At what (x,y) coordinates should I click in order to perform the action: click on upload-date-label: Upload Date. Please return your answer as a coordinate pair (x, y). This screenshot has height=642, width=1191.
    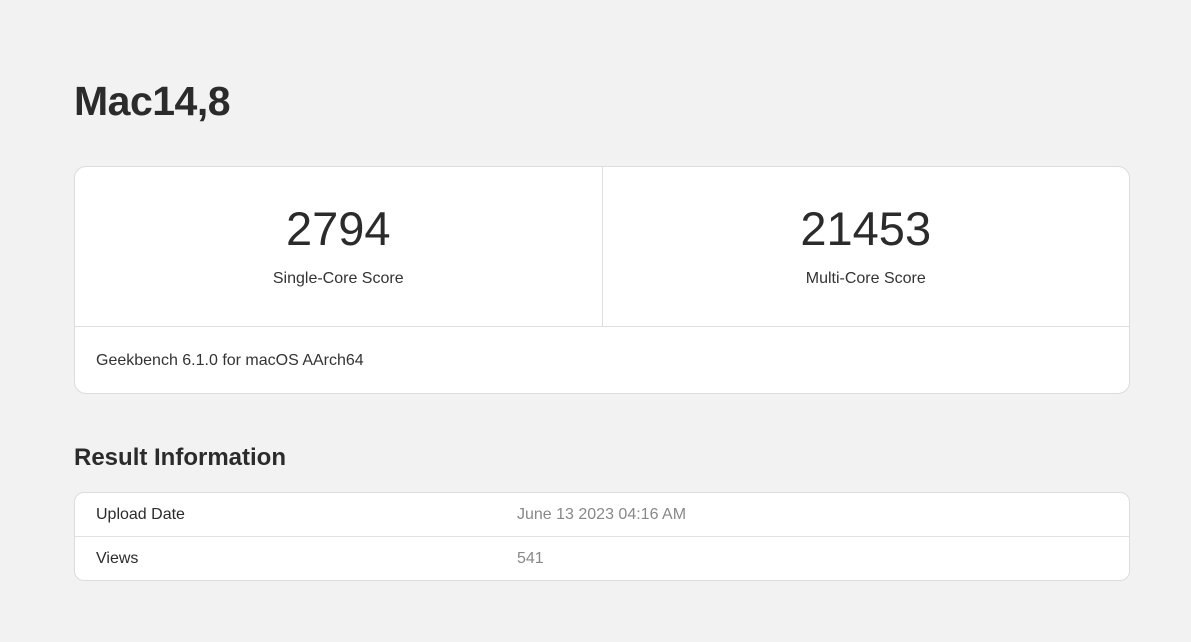
    Looking at the image, I should click on (140, 514).